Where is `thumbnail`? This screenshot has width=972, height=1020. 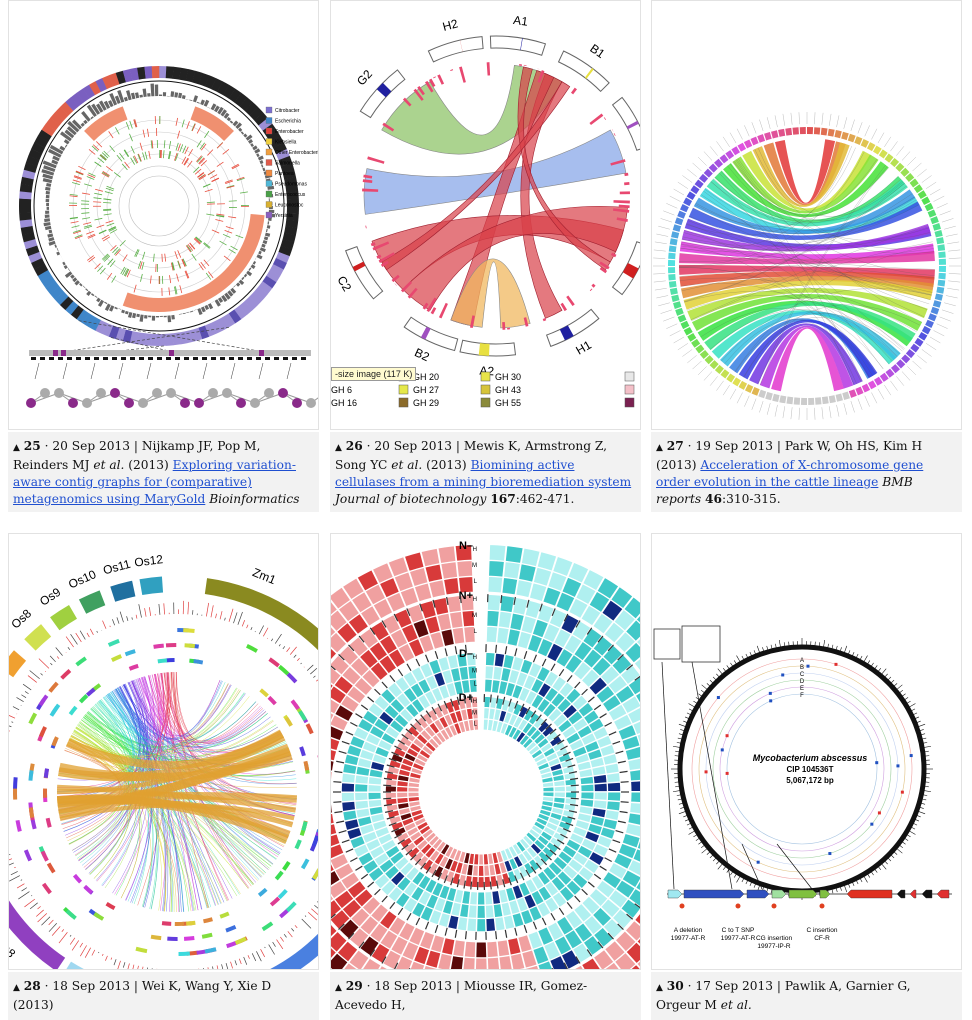 thumbnail is located at coordinates (806, 215).